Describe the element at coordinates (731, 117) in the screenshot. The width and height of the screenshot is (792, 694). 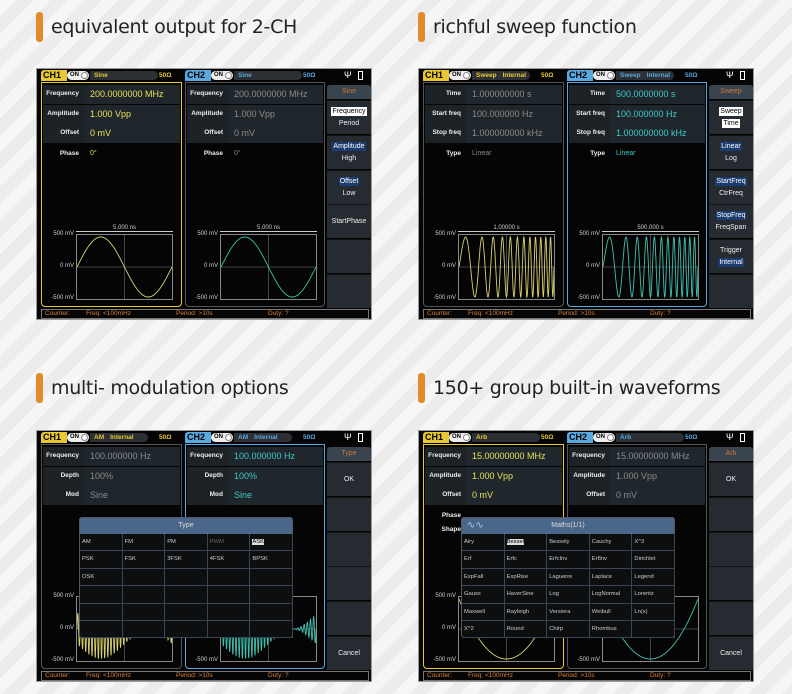
I see `softkey-button: Sweep Time` at that location.